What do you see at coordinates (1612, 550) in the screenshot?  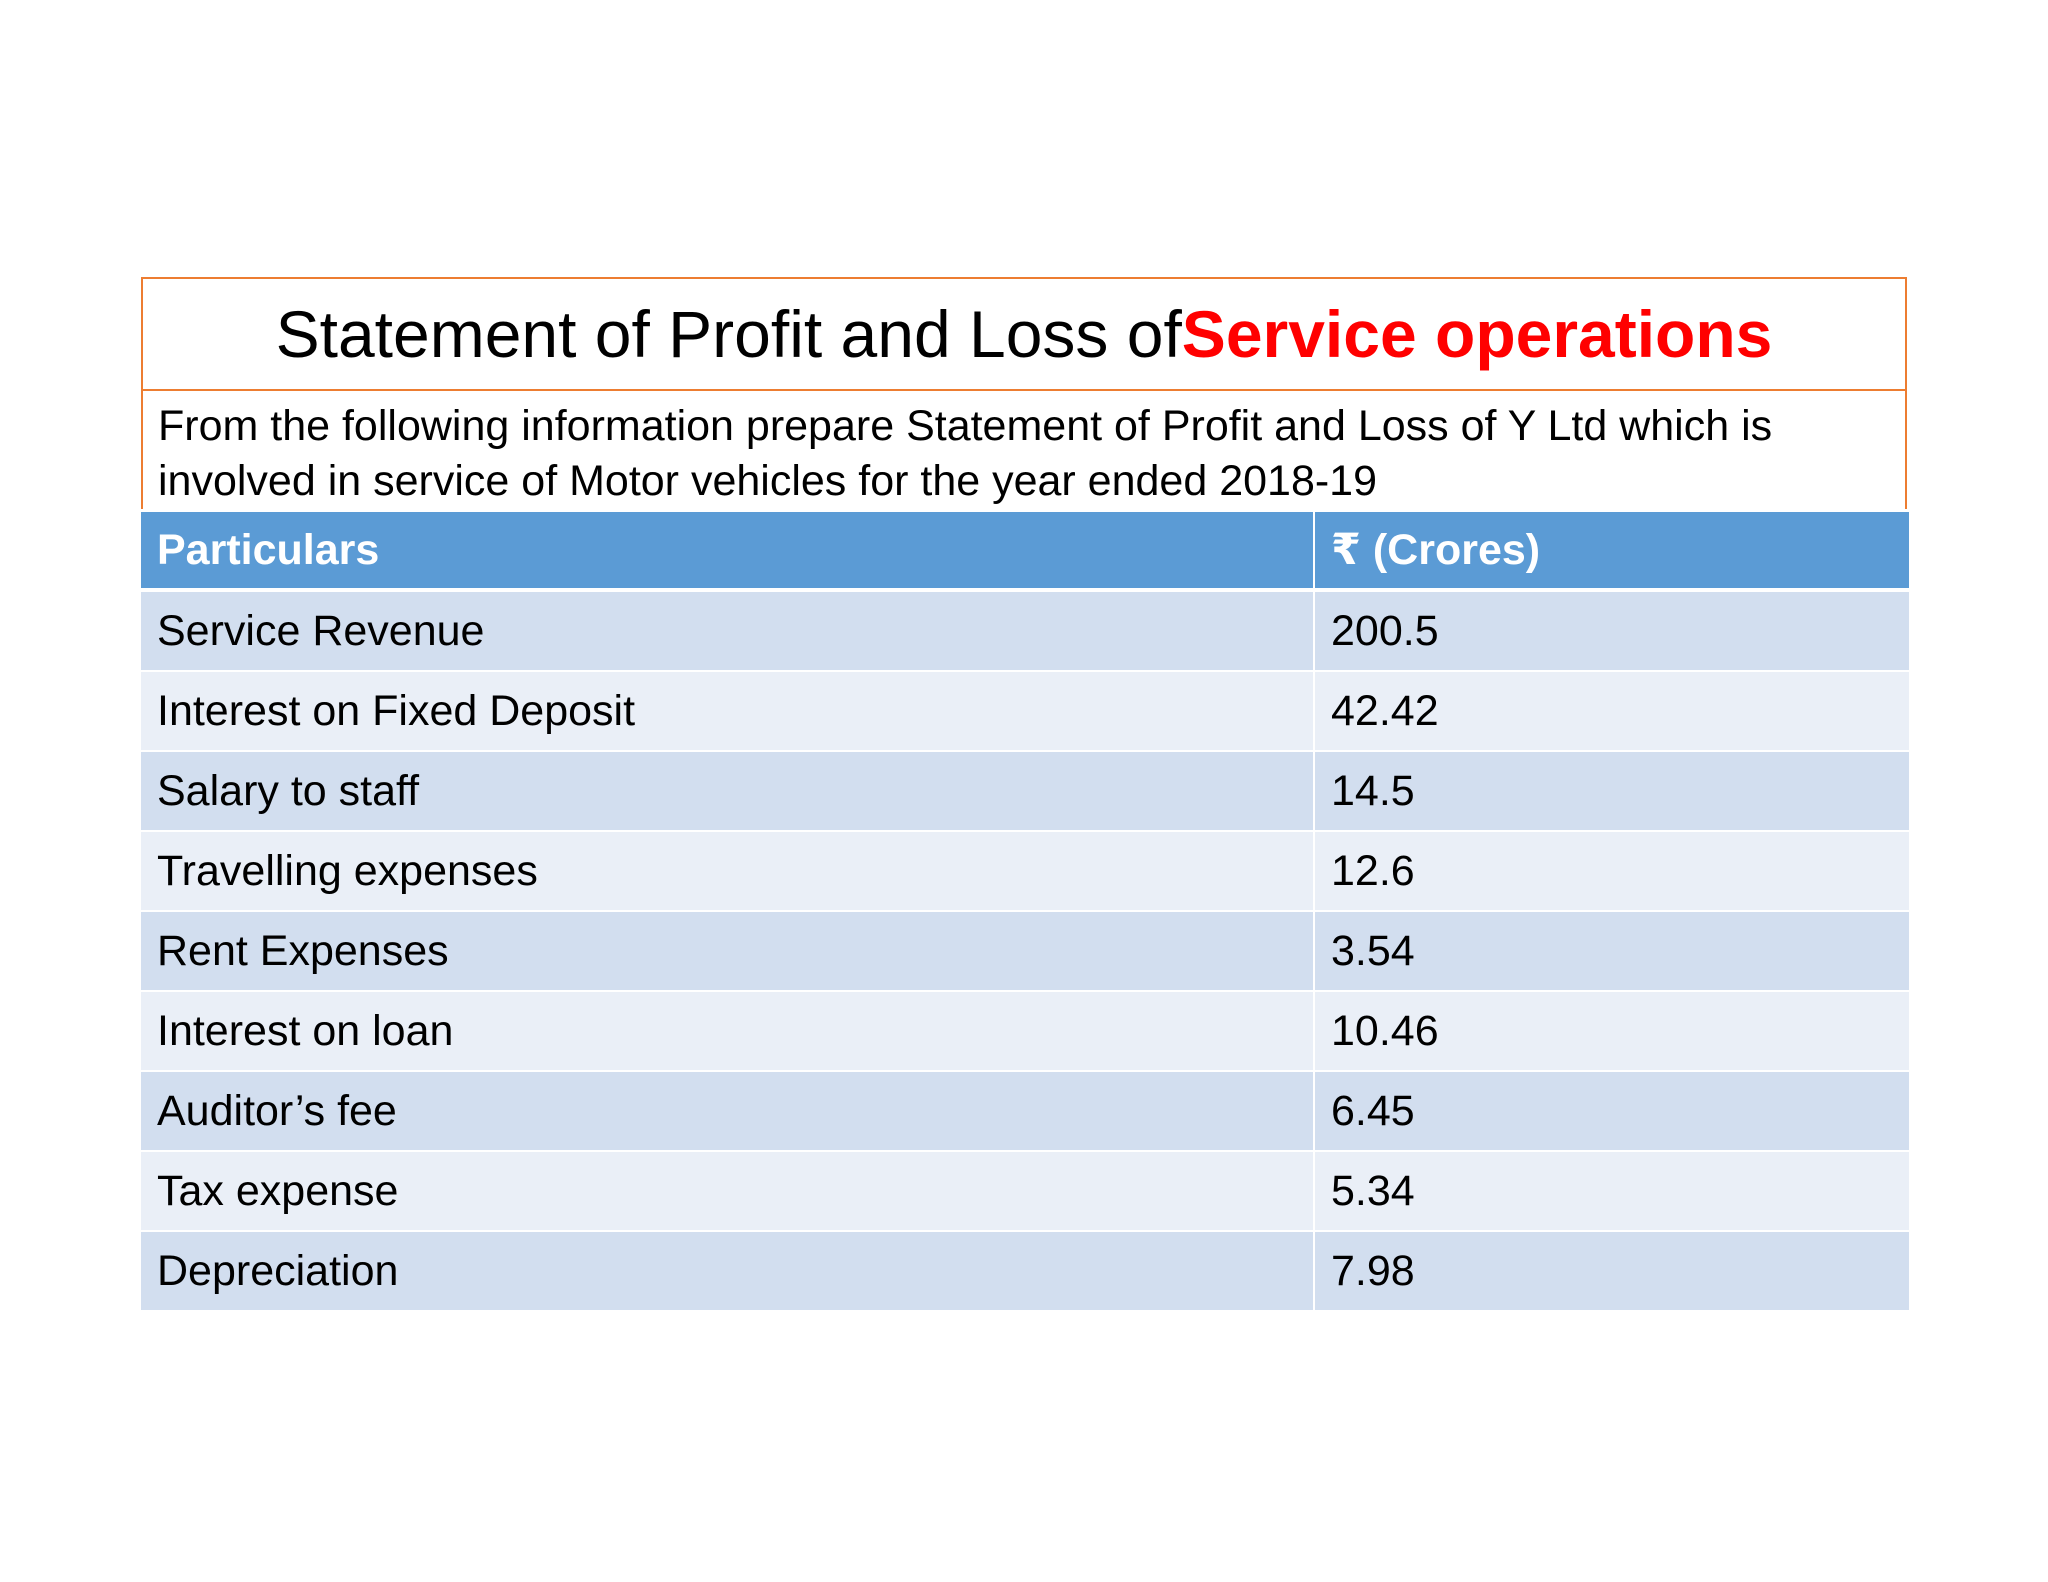 I see `header-amount: ₹ (Crores)` at bounding box center [1612, 550].